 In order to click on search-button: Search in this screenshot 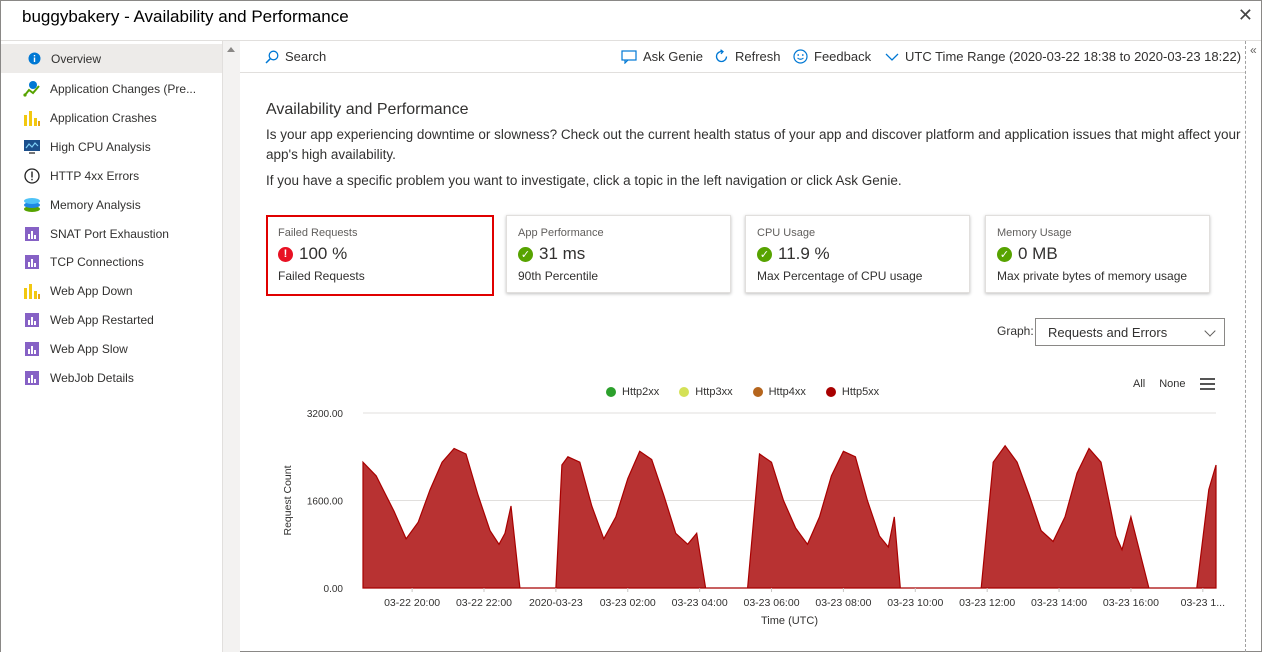, I will do `click(295, 56)`.